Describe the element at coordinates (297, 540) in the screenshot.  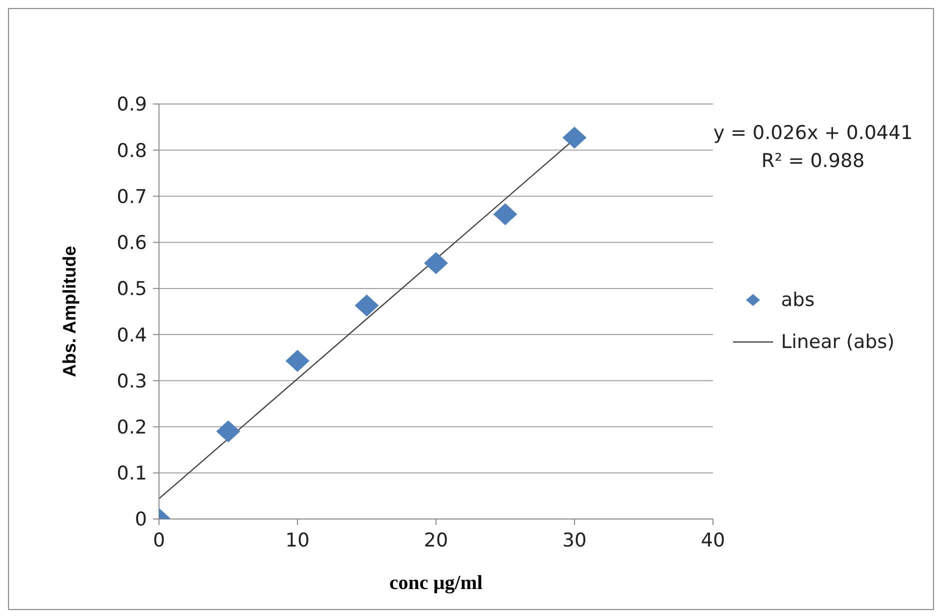
I see `x-tick-label: 10` at that location.